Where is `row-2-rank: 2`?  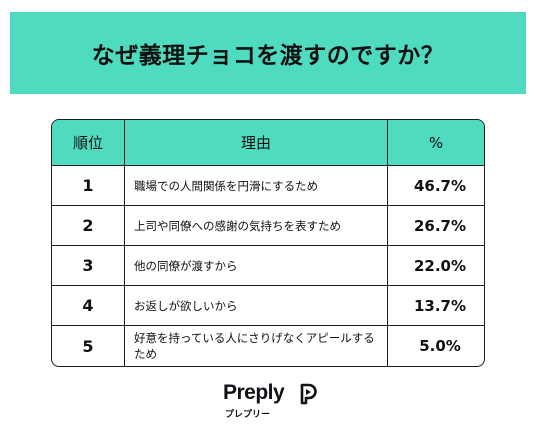 row-2-rank: 2 is located at coordinates (88, 226).